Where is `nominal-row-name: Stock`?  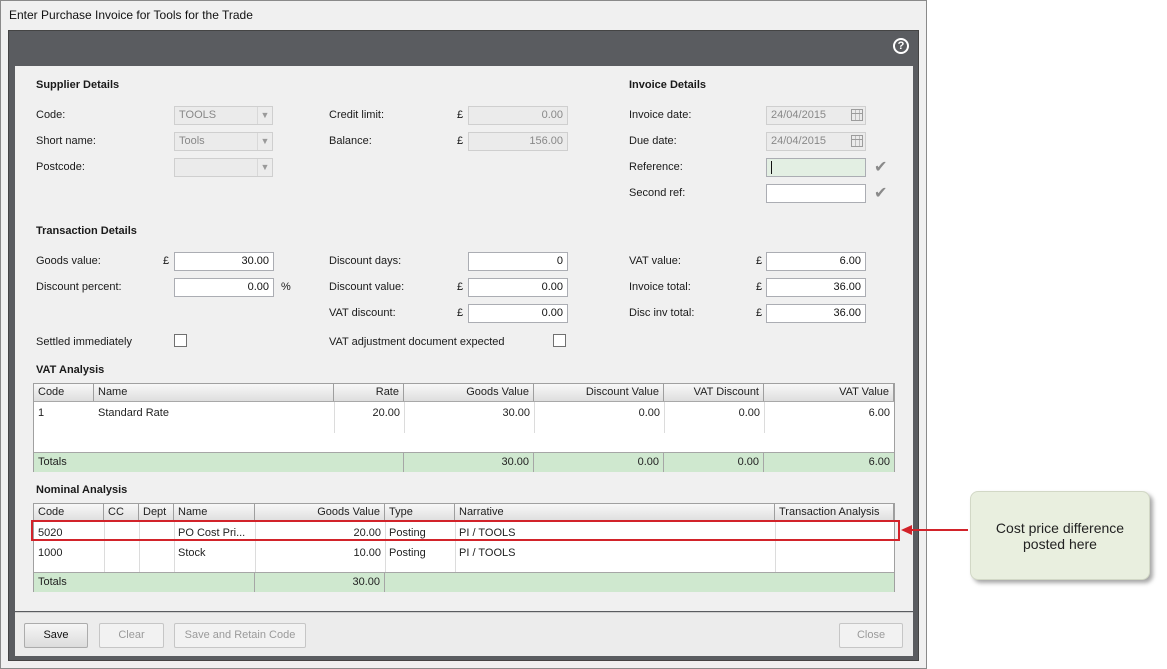
nominal-row-name: Stock is located at coordinates (192, 553).